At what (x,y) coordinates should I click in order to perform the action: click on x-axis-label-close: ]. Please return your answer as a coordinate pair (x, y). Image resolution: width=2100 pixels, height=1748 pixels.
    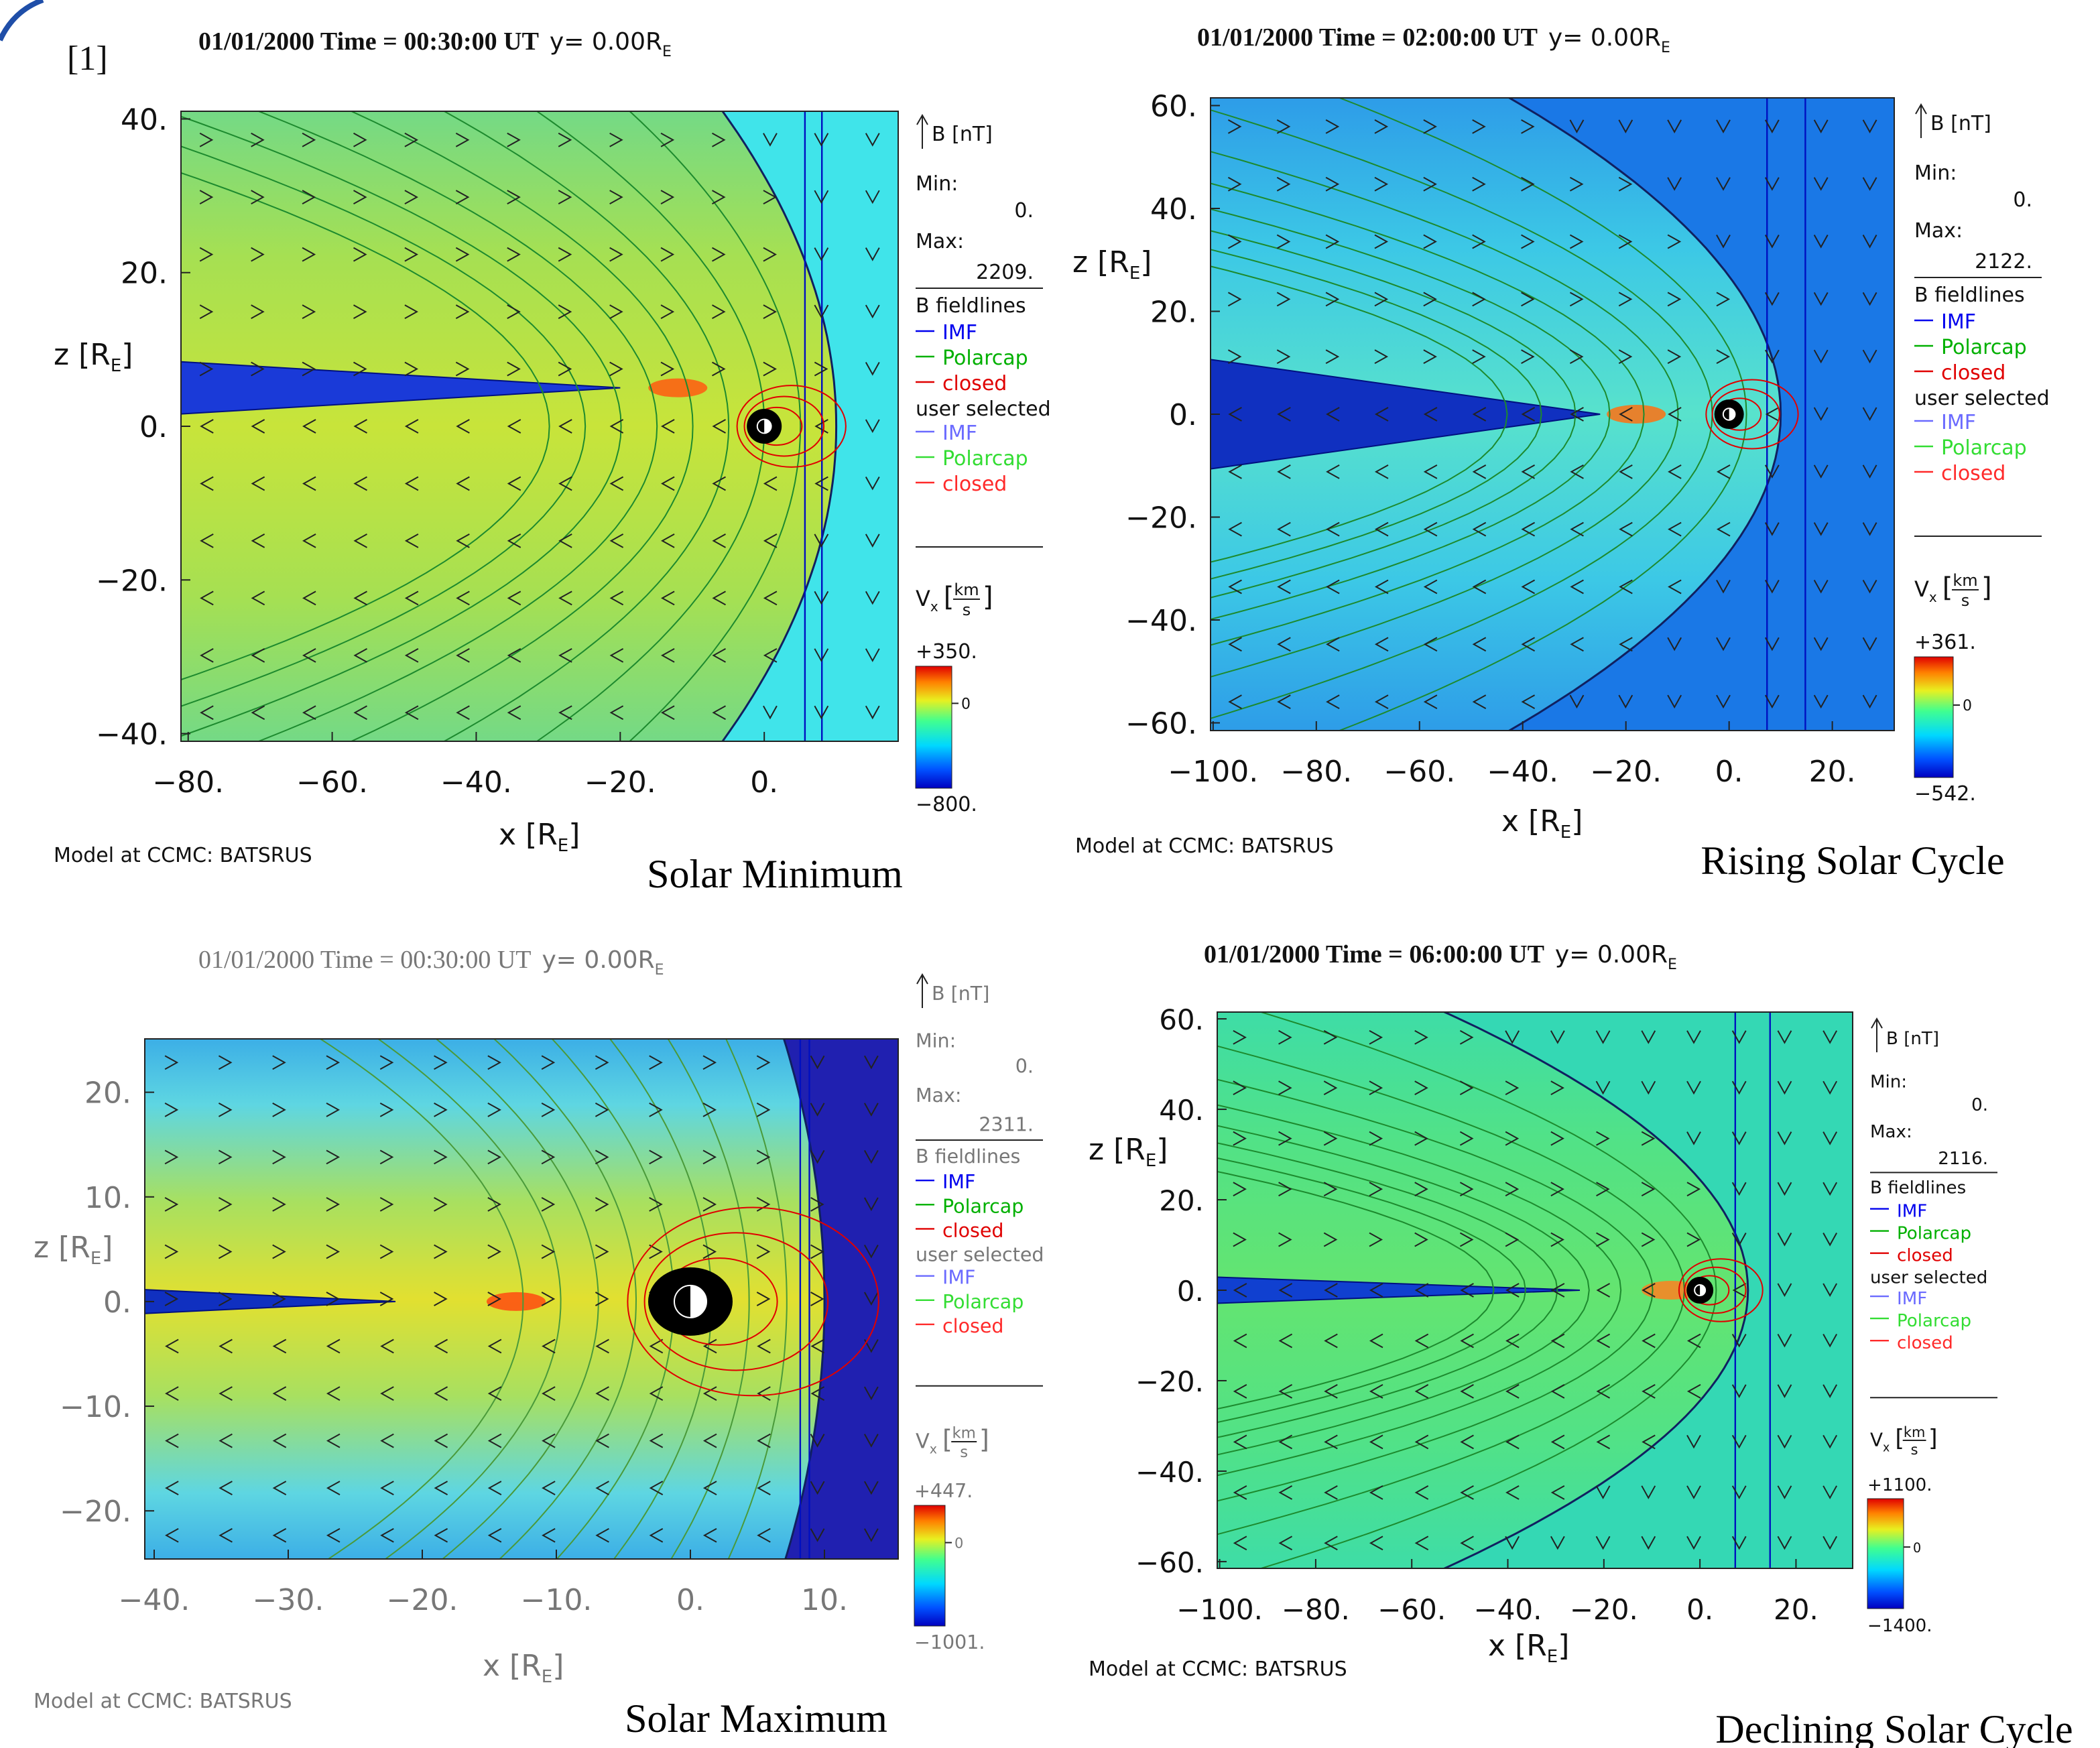
    Looking at the image, I should click on (1563, 1646).